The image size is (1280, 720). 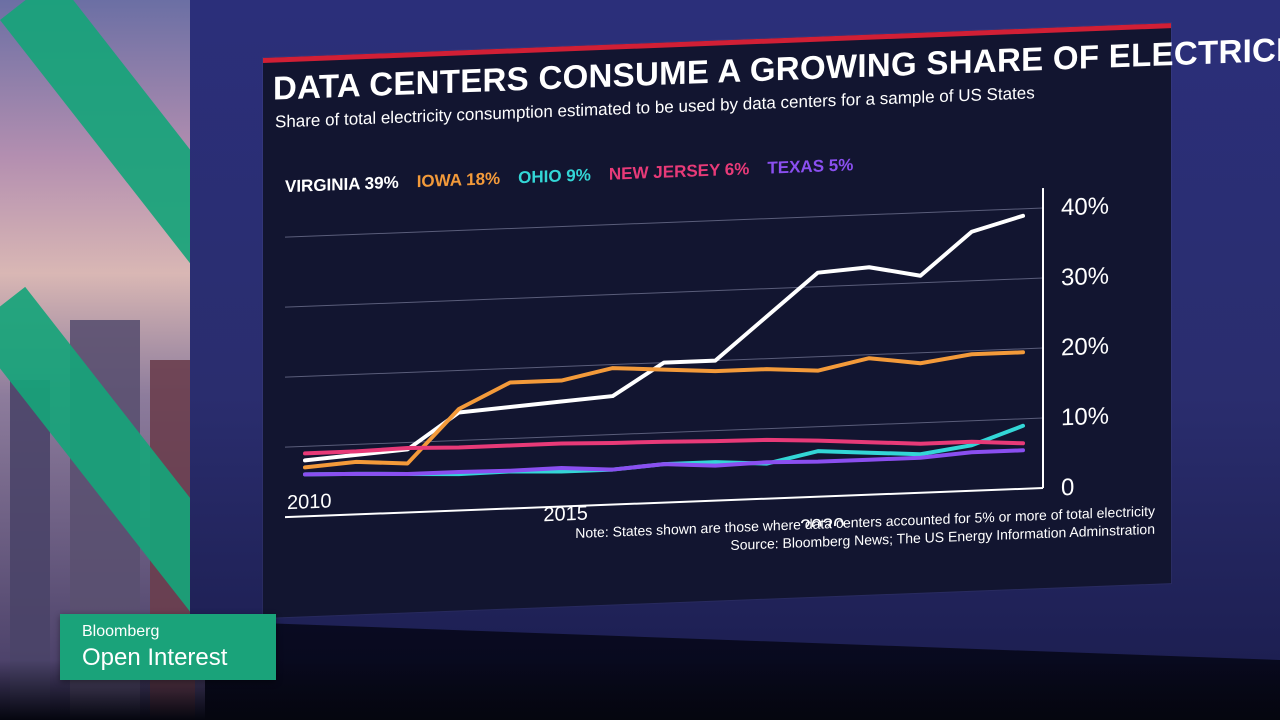 I want to click on show-logo: Bloomberg Open Interest, so click(x=168, y=647).